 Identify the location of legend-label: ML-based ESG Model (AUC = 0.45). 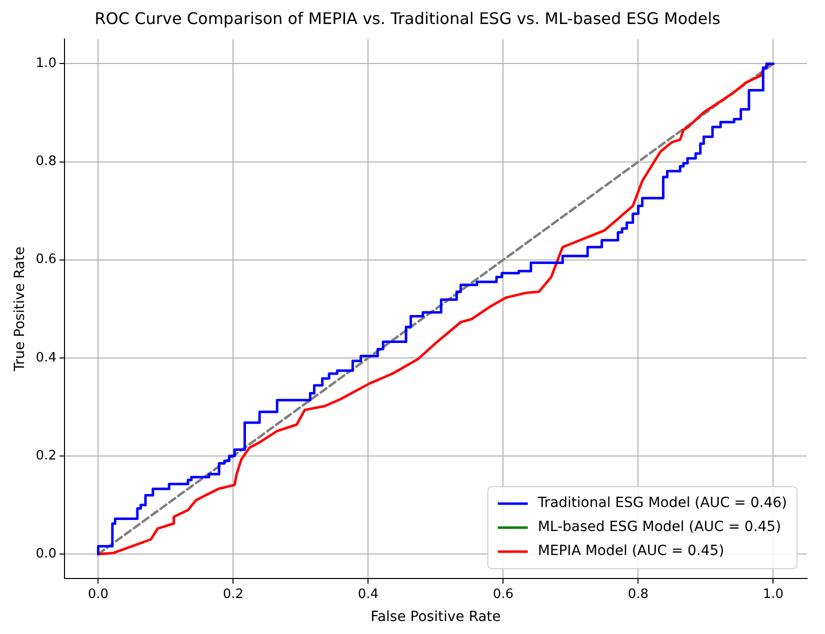
(660, 527).